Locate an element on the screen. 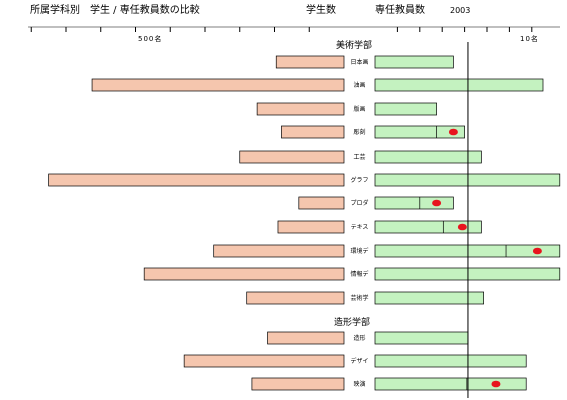 This screenshot has width=567, height=400. legend-students: 学生数 is located at coordinates (321, 10).